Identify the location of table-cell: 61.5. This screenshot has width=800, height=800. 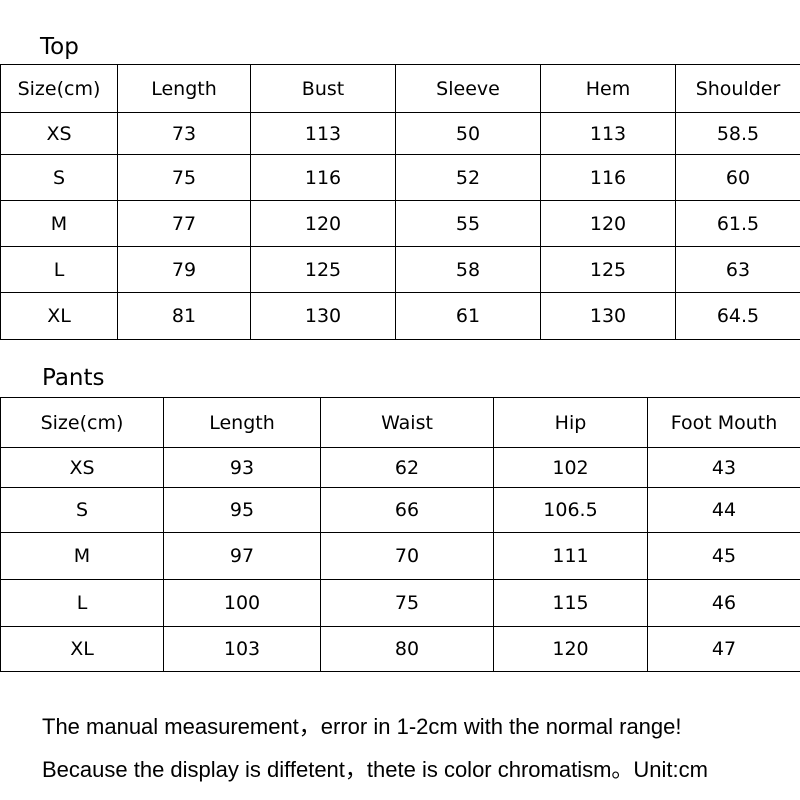
(737, 223).